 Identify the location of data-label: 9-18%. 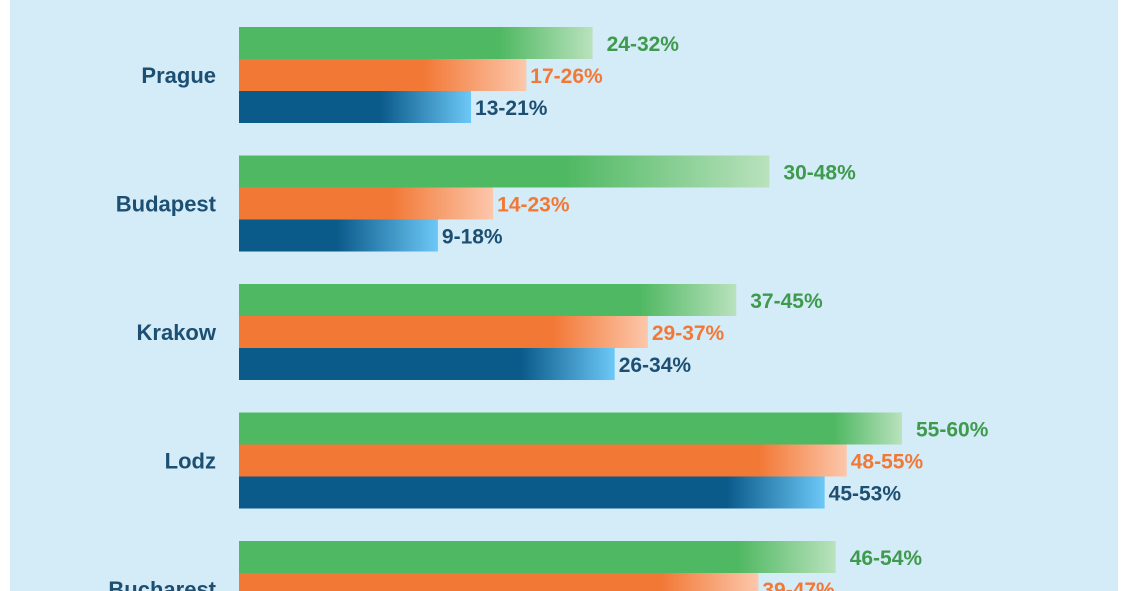
(472, 237).